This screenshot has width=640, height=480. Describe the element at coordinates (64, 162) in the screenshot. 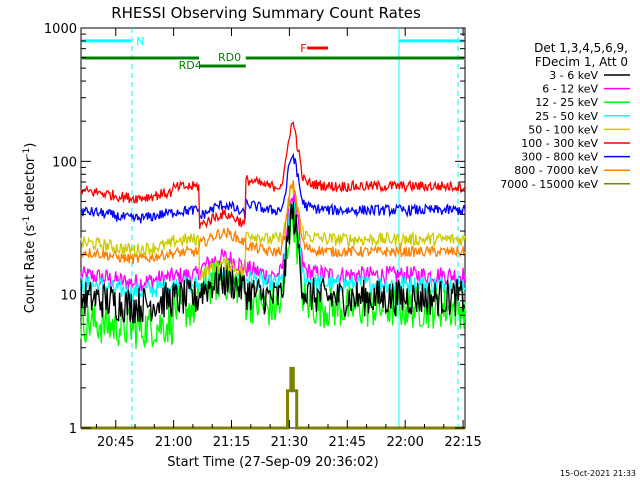

I see `y-tick-label: 100` at that location.